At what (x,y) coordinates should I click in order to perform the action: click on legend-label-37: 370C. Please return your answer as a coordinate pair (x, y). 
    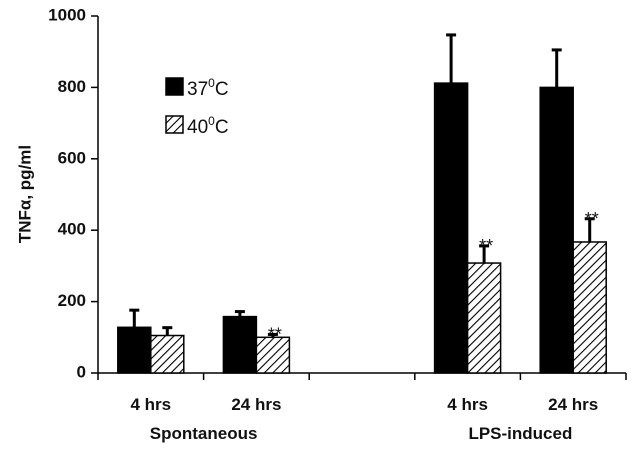
    Looking at the image, I should click on (208, 88).